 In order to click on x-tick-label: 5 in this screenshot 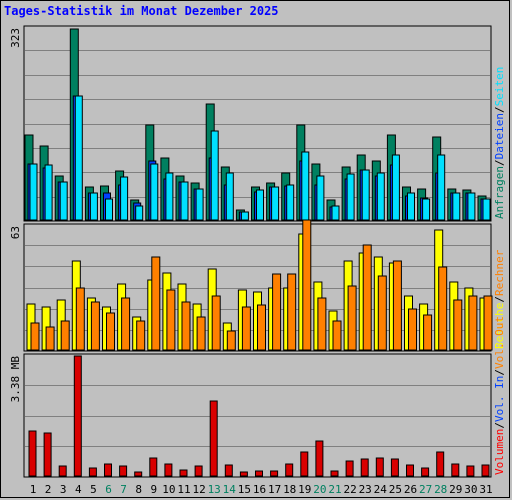, I will do `click(93, 489)`.